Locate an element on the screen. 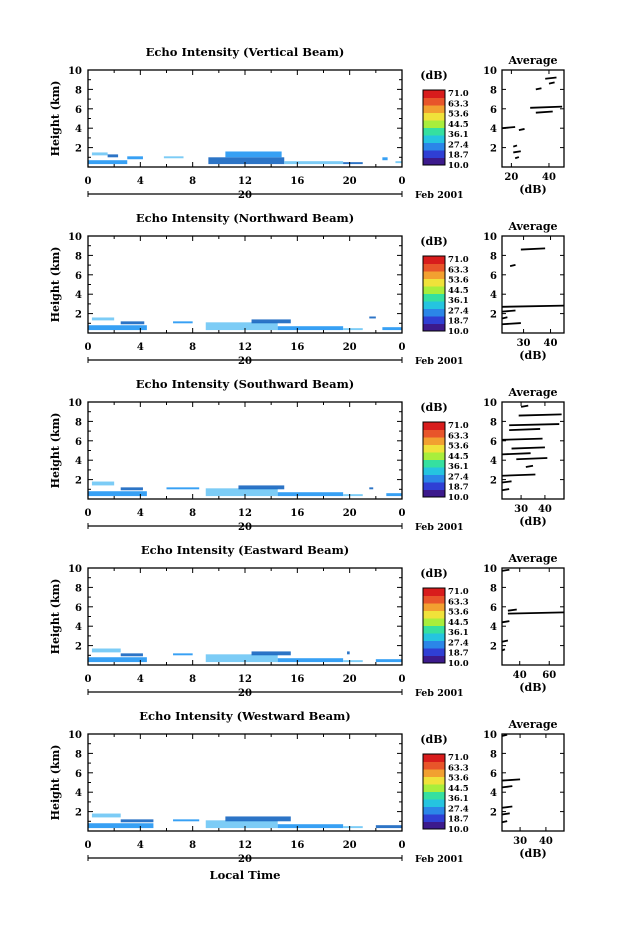 The image size is (620, 929). panel-title: Echo Intensity (Southward Beam) is located at coordinates (245, 384).